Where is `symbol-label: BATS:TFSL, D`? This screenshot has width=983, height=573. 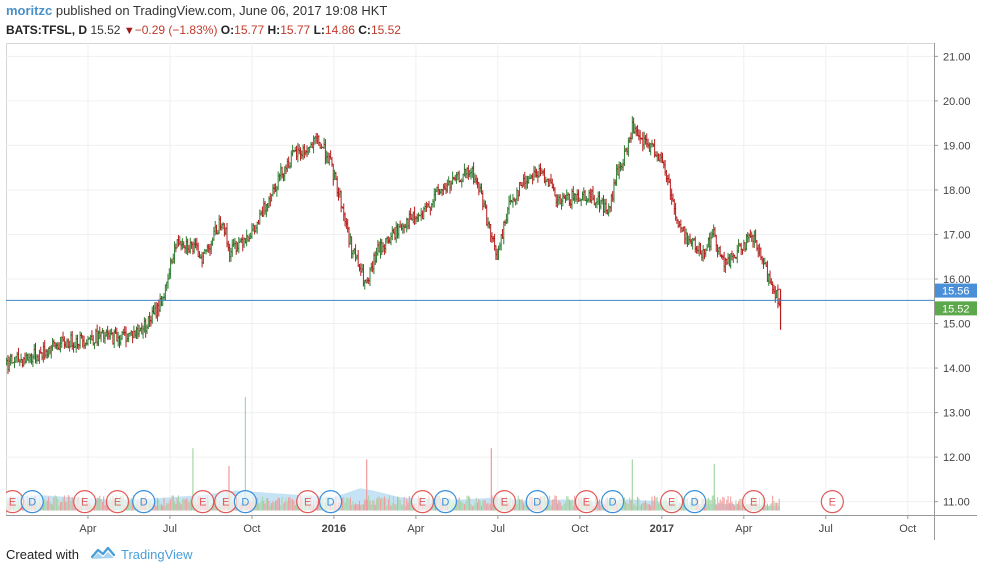
symbol-label: BATS:TFSL, D is located at coordinates (47, 30).